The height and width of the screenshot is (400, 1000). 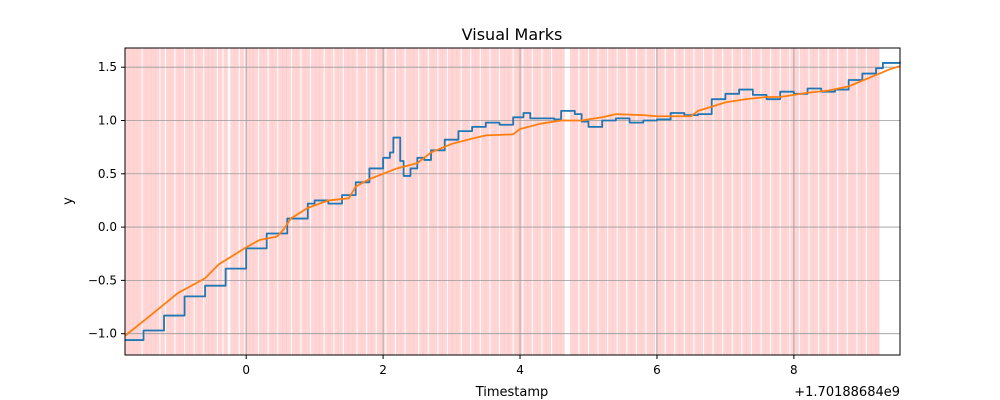 I want to click on y-tick-label: 1.5, so click(x=107, y=67).